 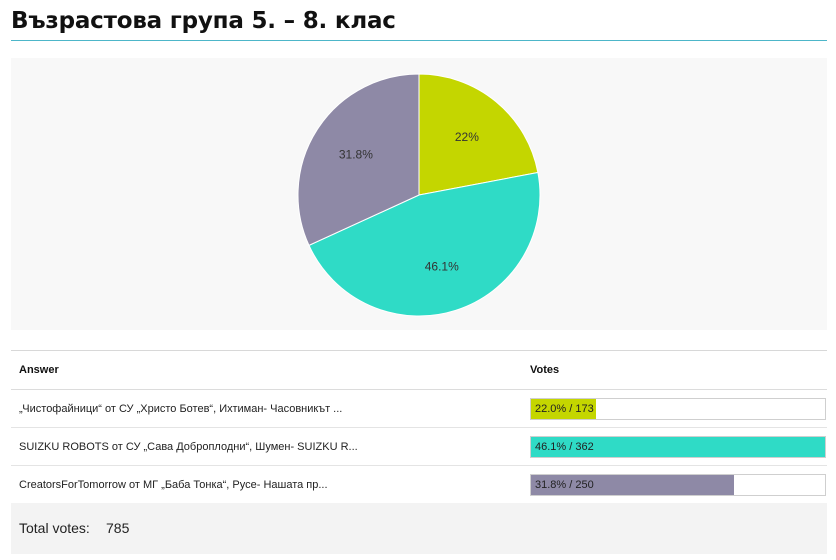 What do you see at coordinates (678, 408) in the screenshot?
I see `vote-bar: 22.0% / 173` at bounding box center [678, 408].